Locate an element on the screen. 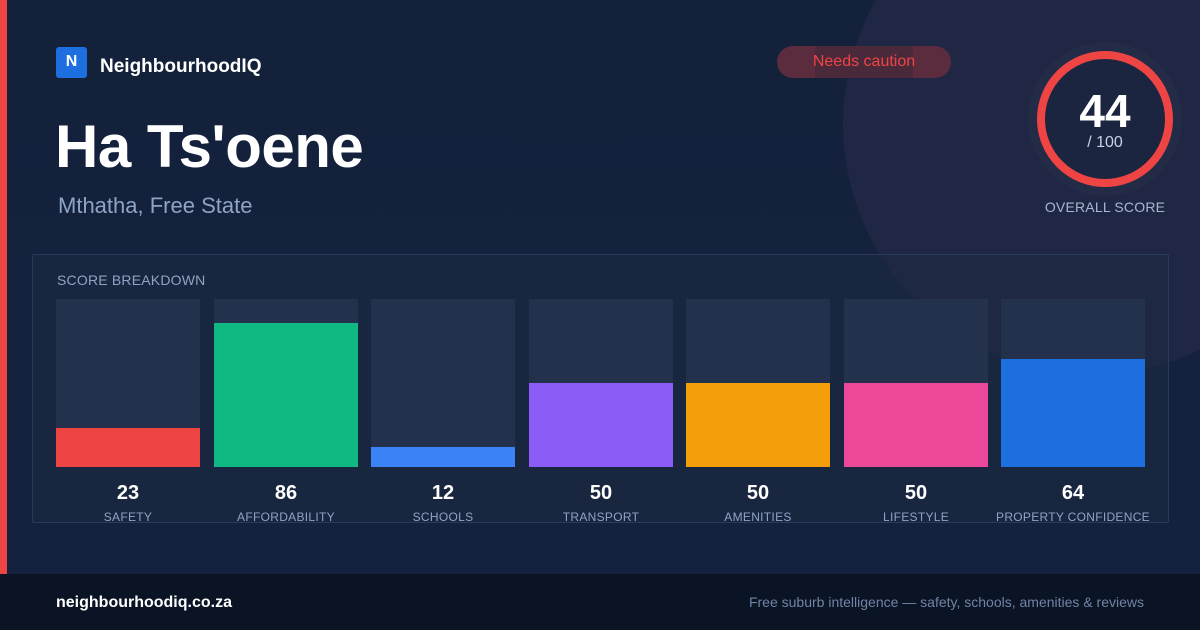 Image resolution: width=1200 pixels, height=630 pixels. footer-domain: neighbourhoodiq.co.za is located at coordinates (144, 602).